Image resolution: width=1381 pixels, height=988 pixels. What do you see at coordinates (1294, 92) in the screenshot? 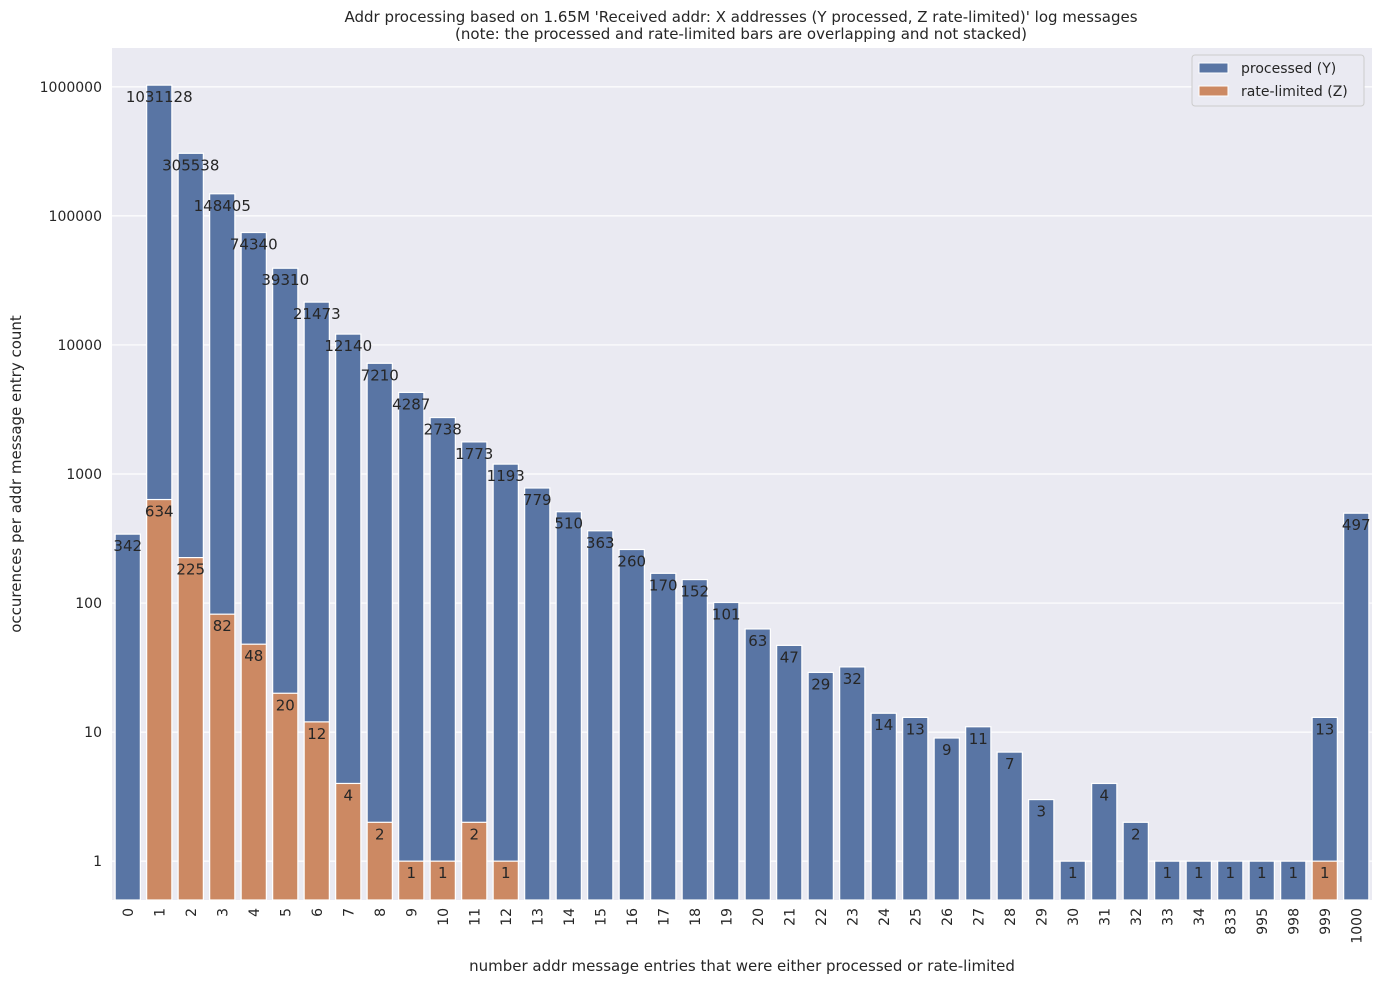
I see `legend-label-rate-limited: rate-limited (Z)` at bounding box center [1294, 92].